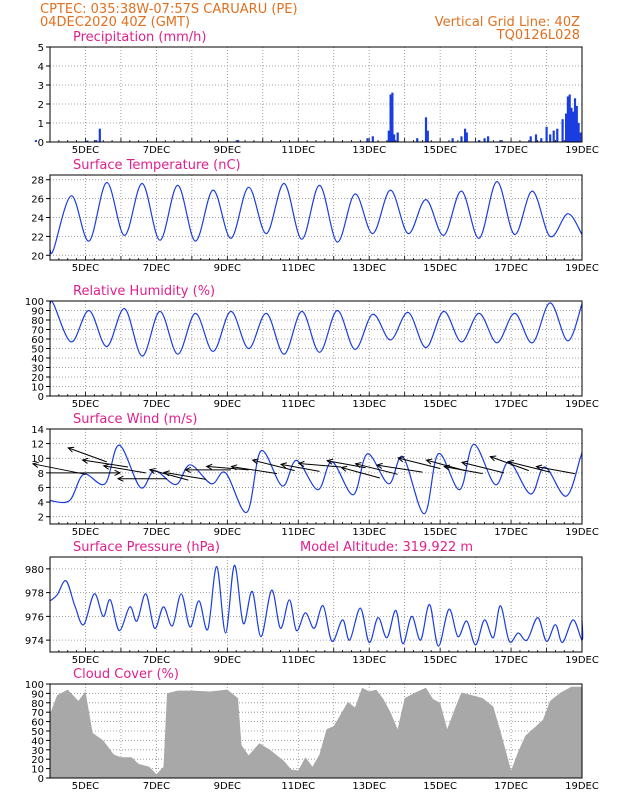  I want to click on humidity-ytick-label: 60, so click(37, 340).